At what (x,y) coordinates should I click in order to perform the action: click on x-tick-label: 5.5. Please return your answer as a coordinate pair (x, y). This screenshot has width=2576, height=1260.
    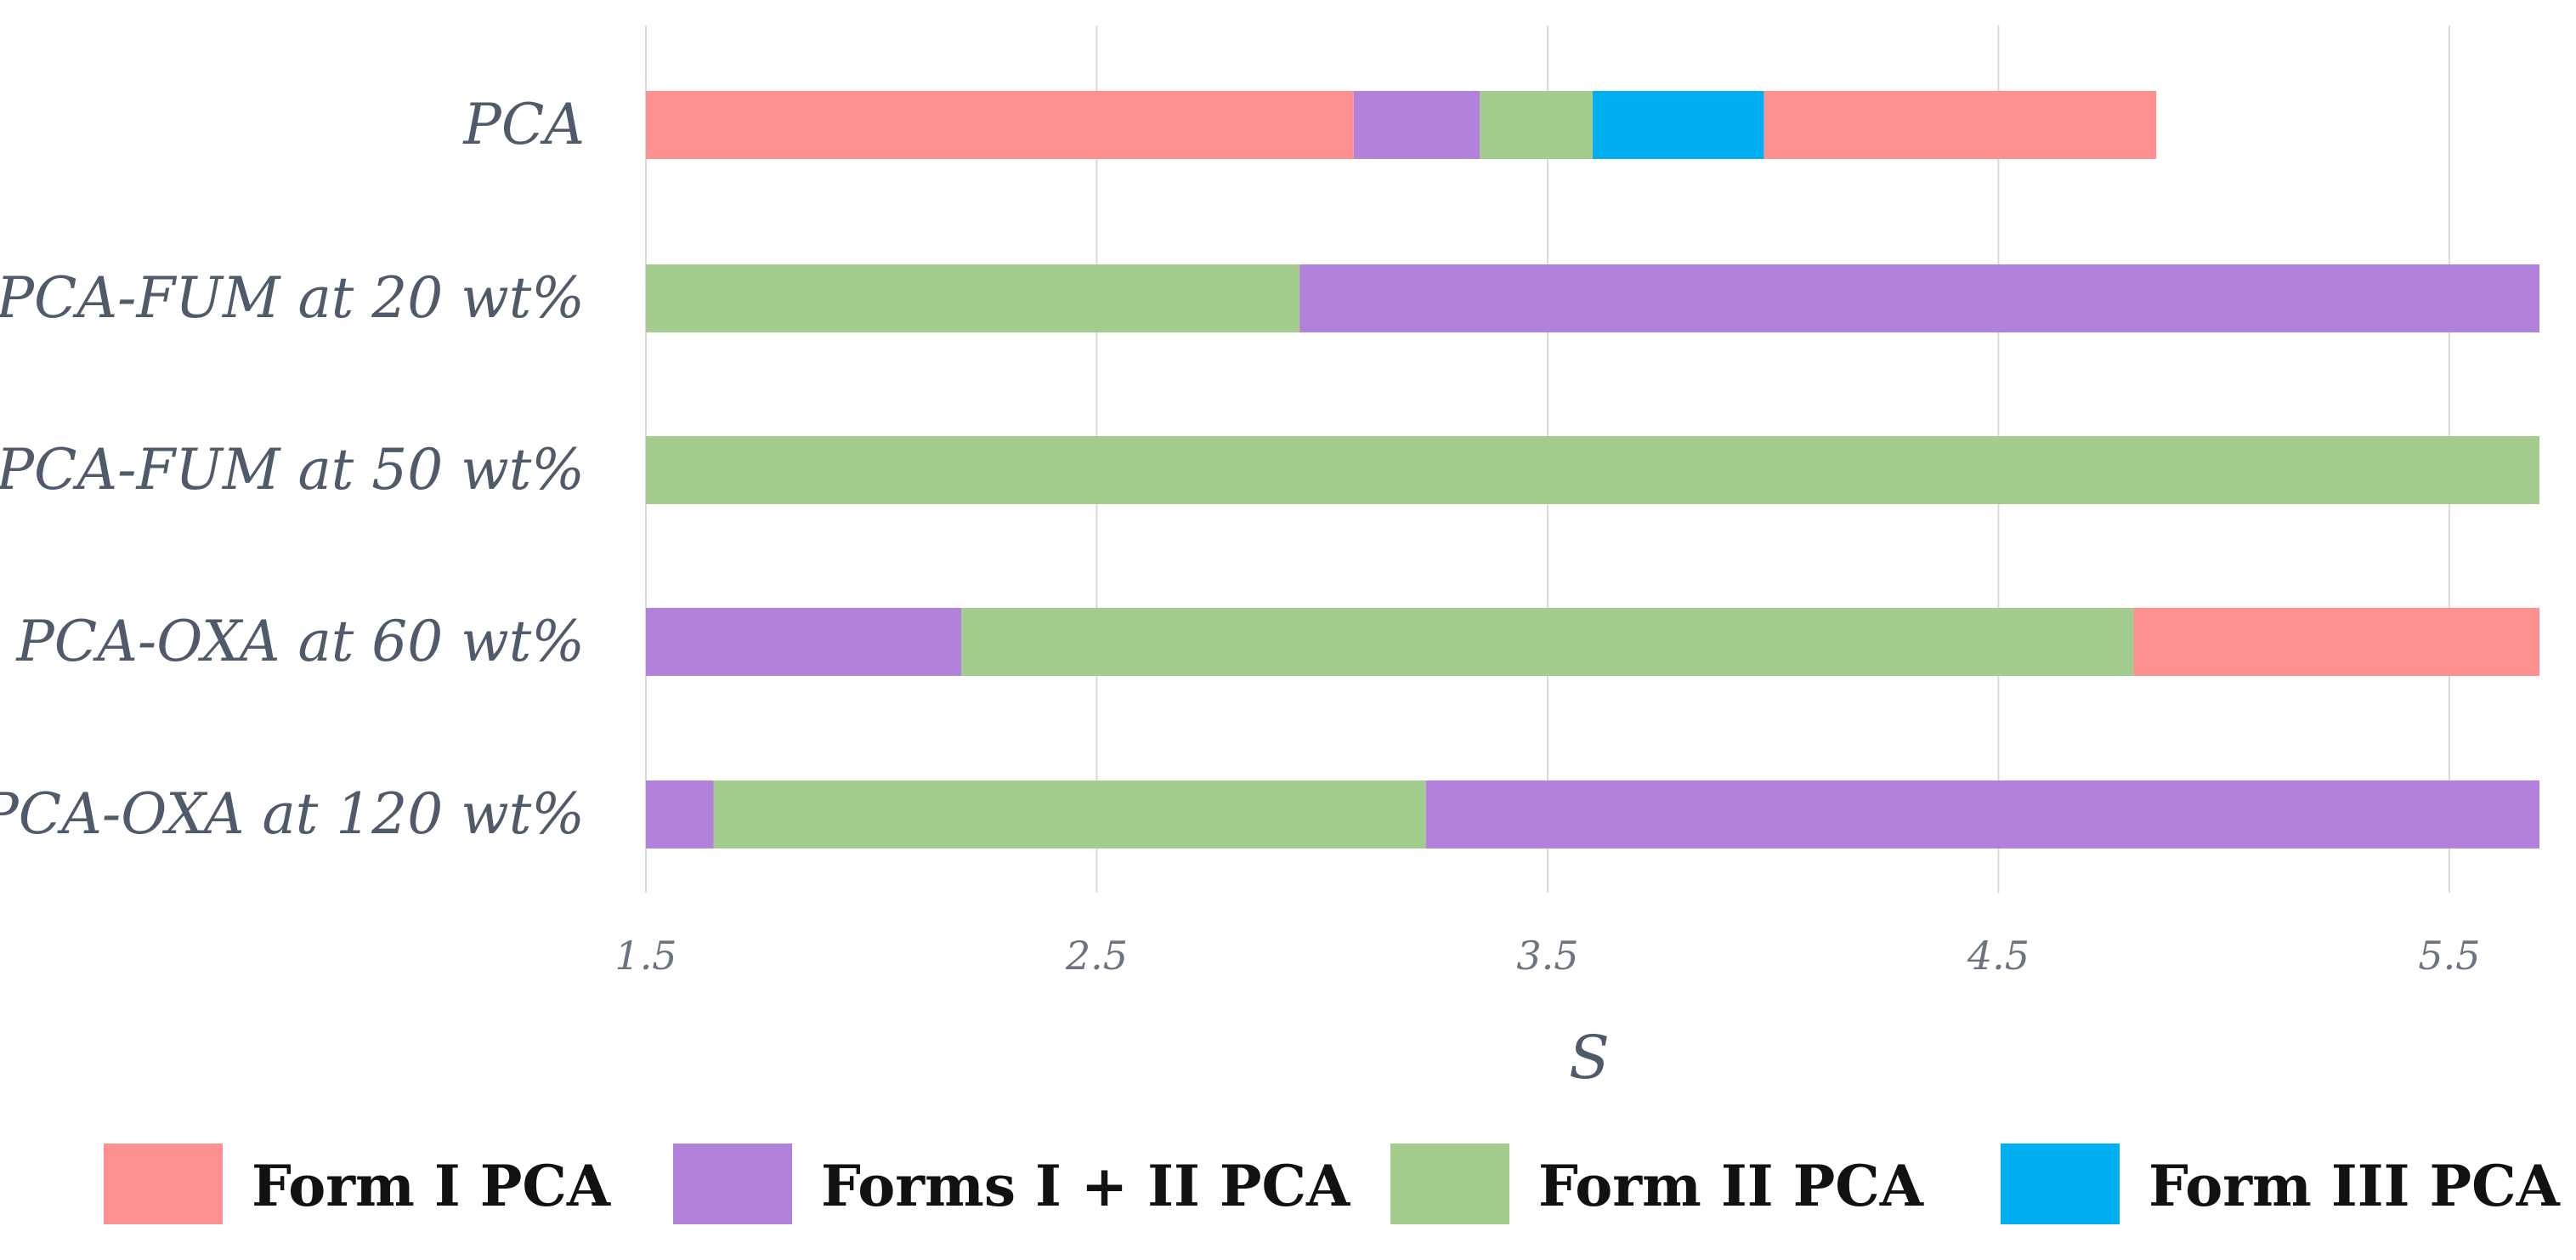
    Looking at the image, I should click on (2449, 956).